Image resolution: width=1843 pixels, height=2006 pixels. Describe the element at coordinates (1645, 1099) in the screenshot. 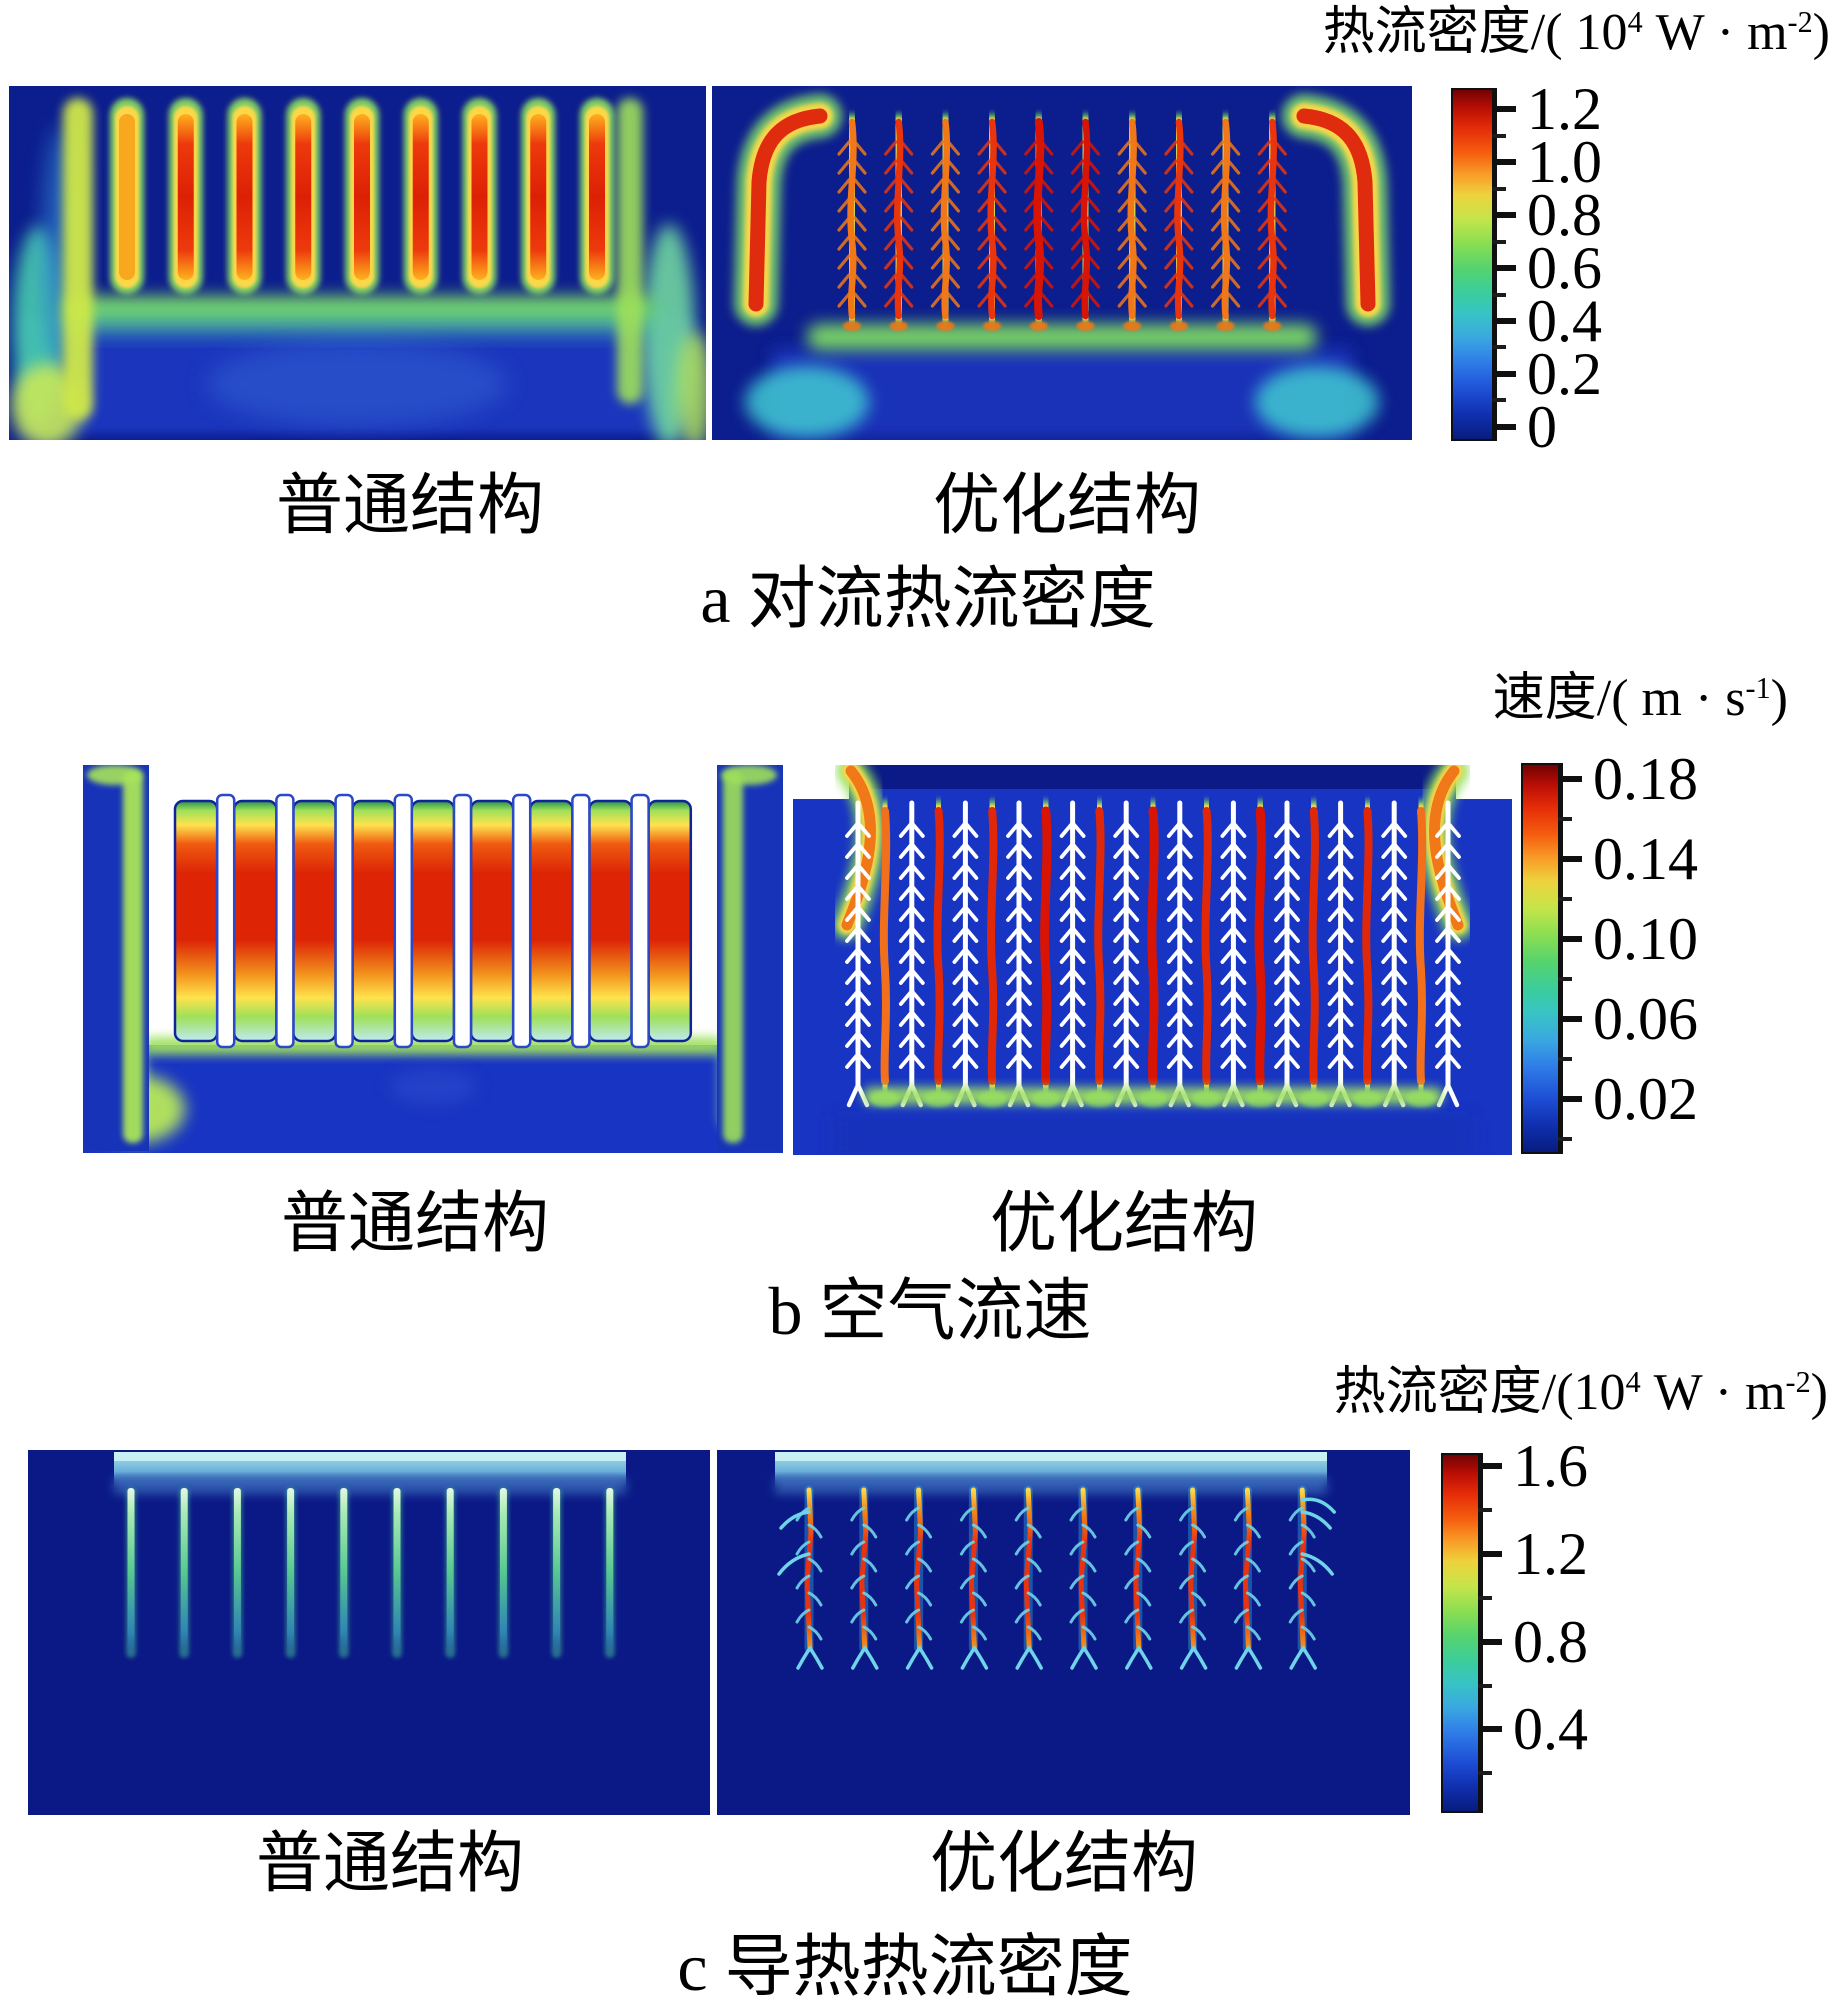

I see `colorbar-tick-label: 0.02` at that location.